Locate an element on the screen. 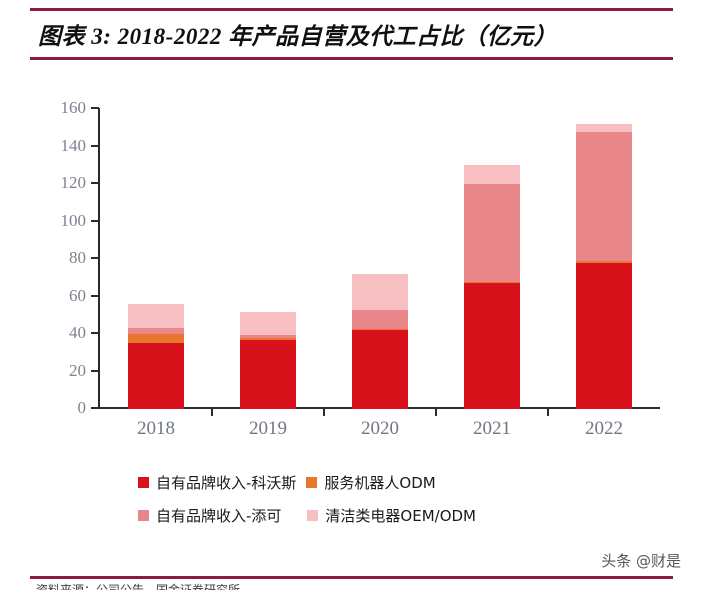  page-title: 图表 3: 2018-2022 年产品自营及代工占比（亿元） is located at coordinates (298, 36).